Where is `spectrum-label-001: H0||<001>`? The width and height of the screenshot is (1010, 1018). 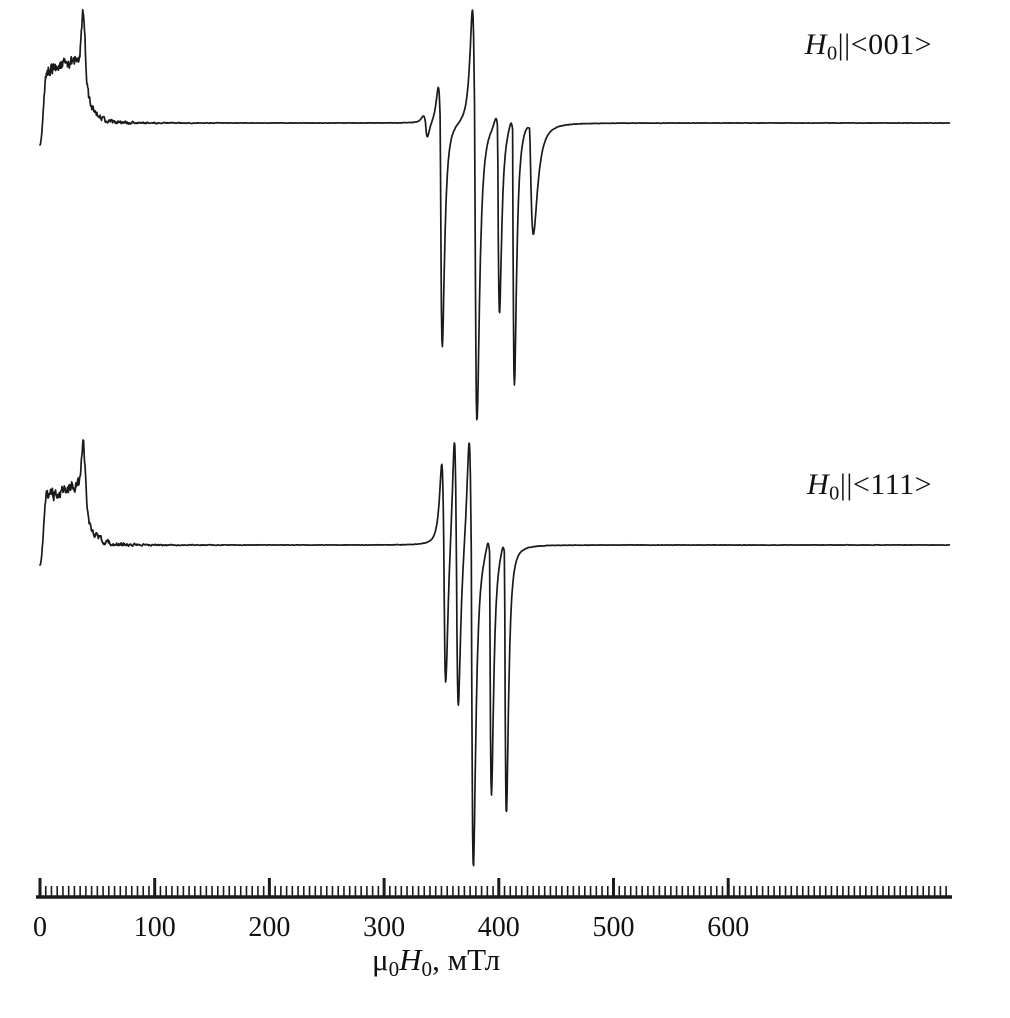 spectrum-label-001: H0||<001> is located at coordinates (868, 47).